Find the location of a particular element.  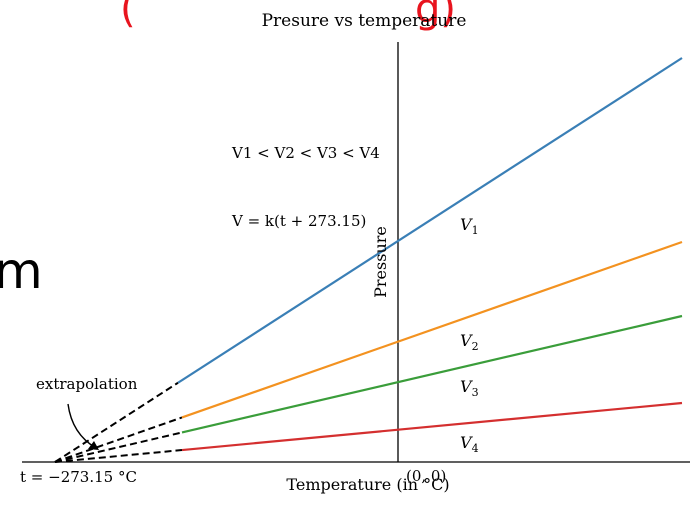

y-axis-label: Pressure is located at coordinates (380, 262).